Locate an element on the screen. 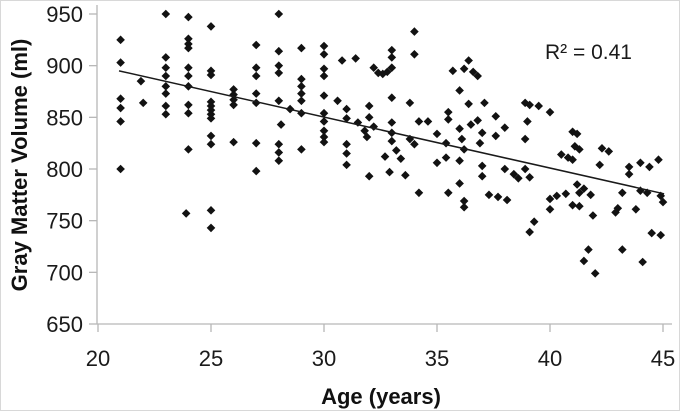  y-tick-label: 650 is located at coordinates (64, 324).